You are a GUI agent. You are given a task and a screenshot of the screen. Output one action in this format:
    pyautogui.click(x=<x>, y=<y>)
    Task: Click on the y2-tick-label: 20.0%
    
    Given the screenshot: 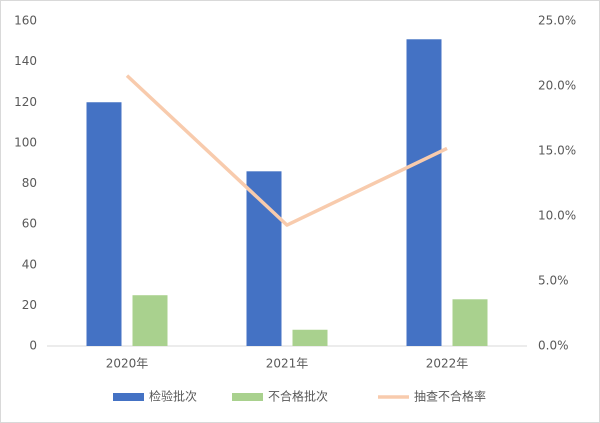 What is the action you would take?
    pyautogui.click(x=557, y=86)
    